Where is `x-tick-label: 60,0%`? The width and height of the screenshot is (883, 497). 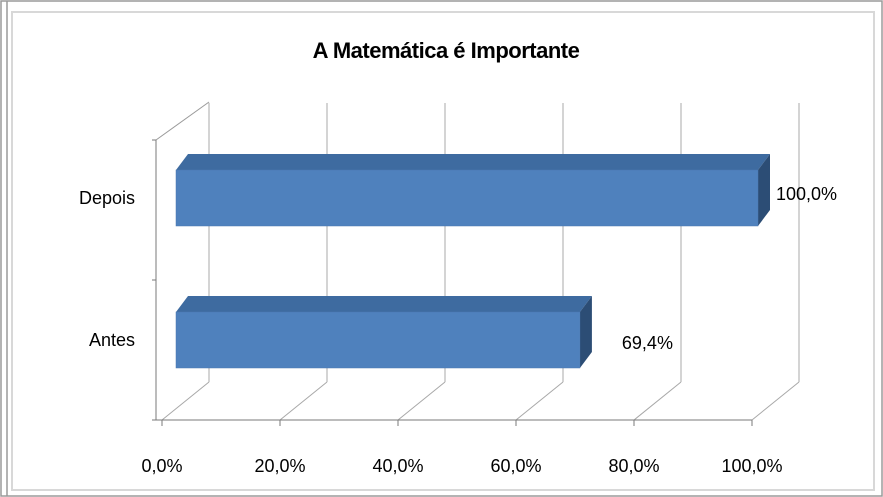 x-tick-label: 60,0% is located at coordinates (515, 466).